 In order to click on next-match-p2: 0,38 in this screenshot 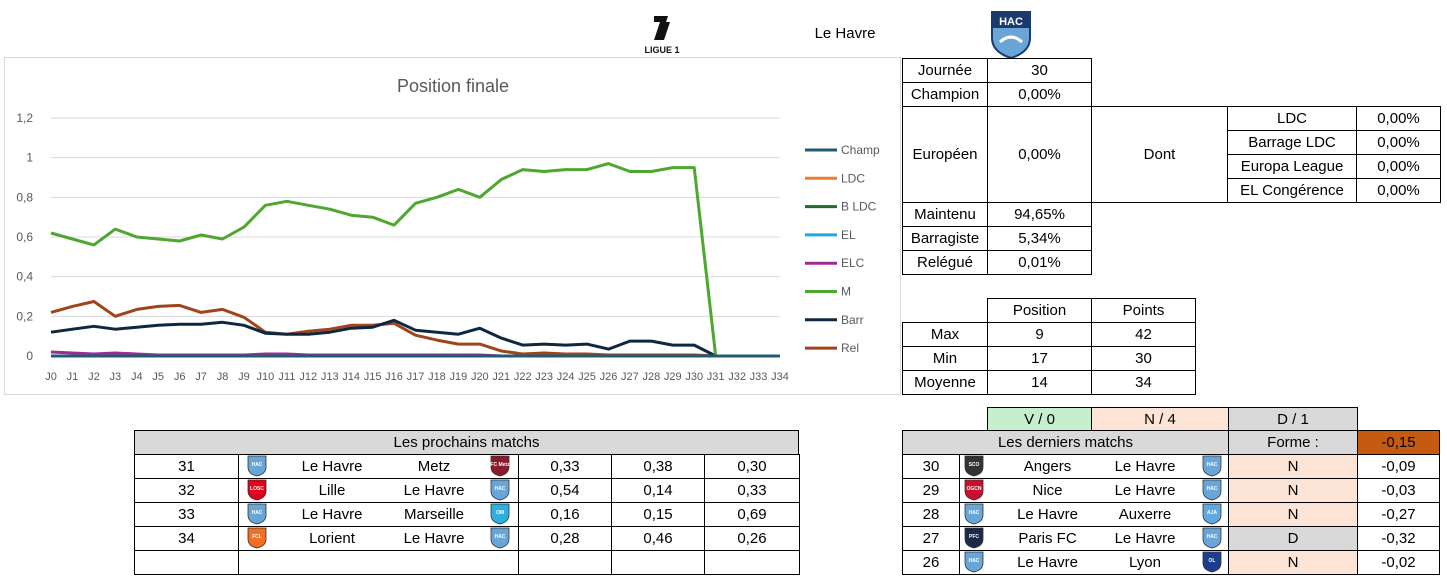, I will do `click(658, 466)`.